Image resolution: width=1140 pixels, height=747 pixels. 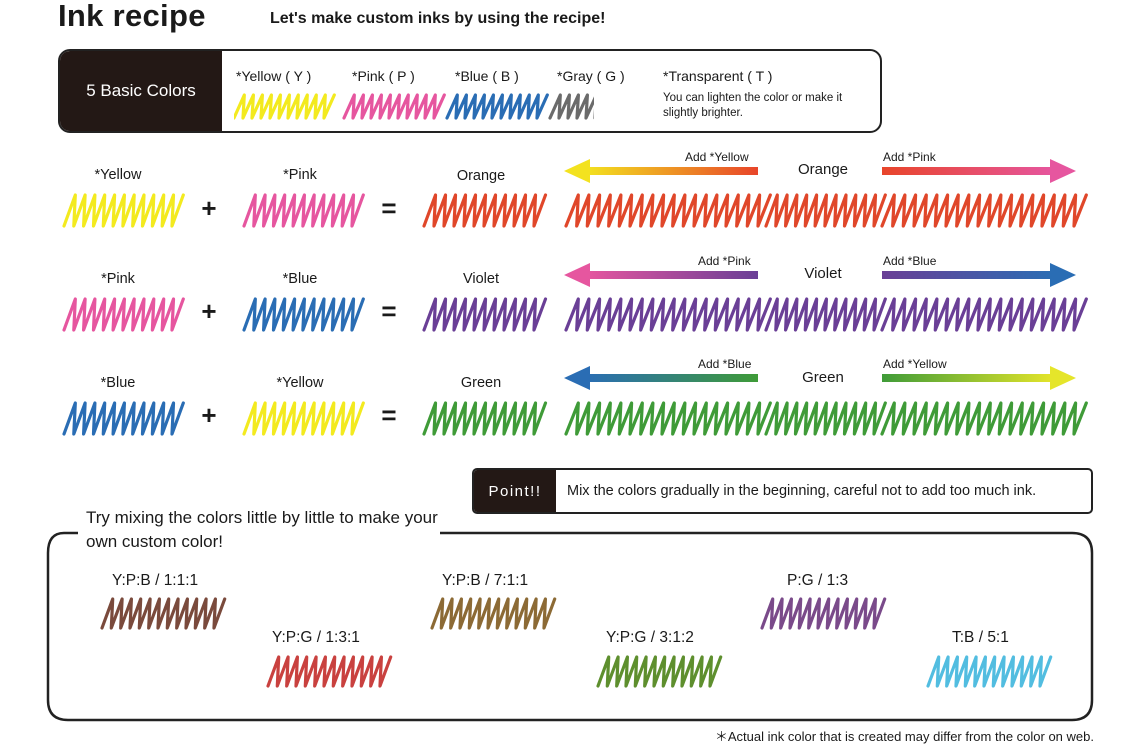 What do you see at coordinates (980, 637) in the screenshot?
I see `custom-ratio-5: T:B / 5:1` at bounding box center [980, 637].